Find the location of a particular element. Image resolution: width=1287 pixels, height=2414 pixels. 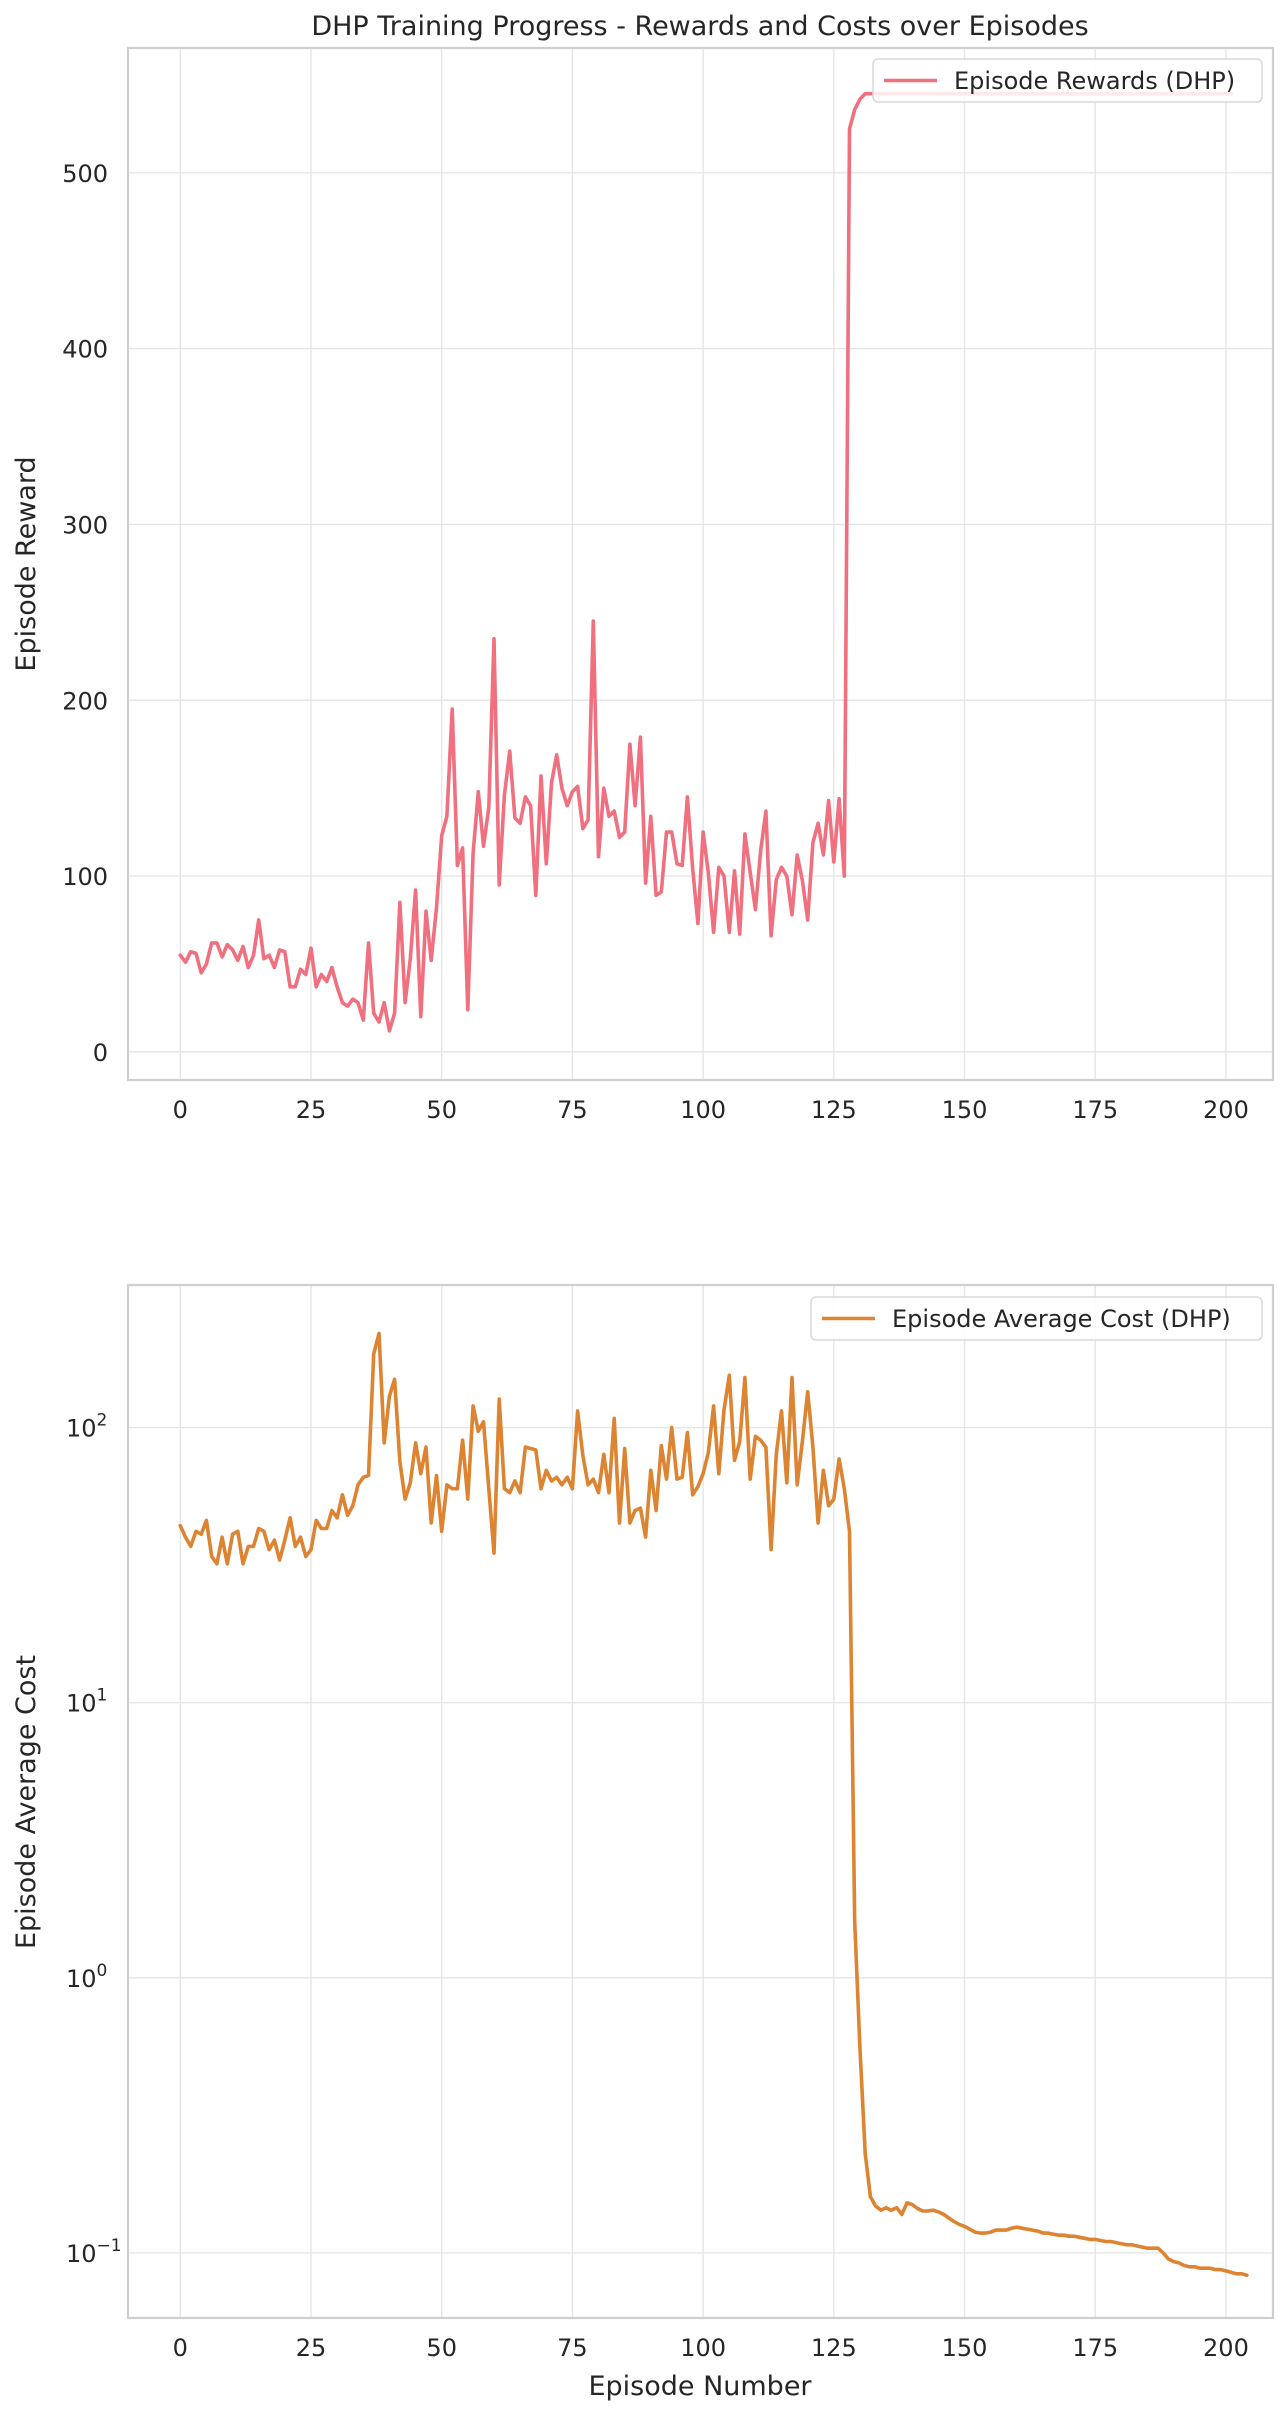

y-tick-label: 300 is located at coordinates (85, 525).